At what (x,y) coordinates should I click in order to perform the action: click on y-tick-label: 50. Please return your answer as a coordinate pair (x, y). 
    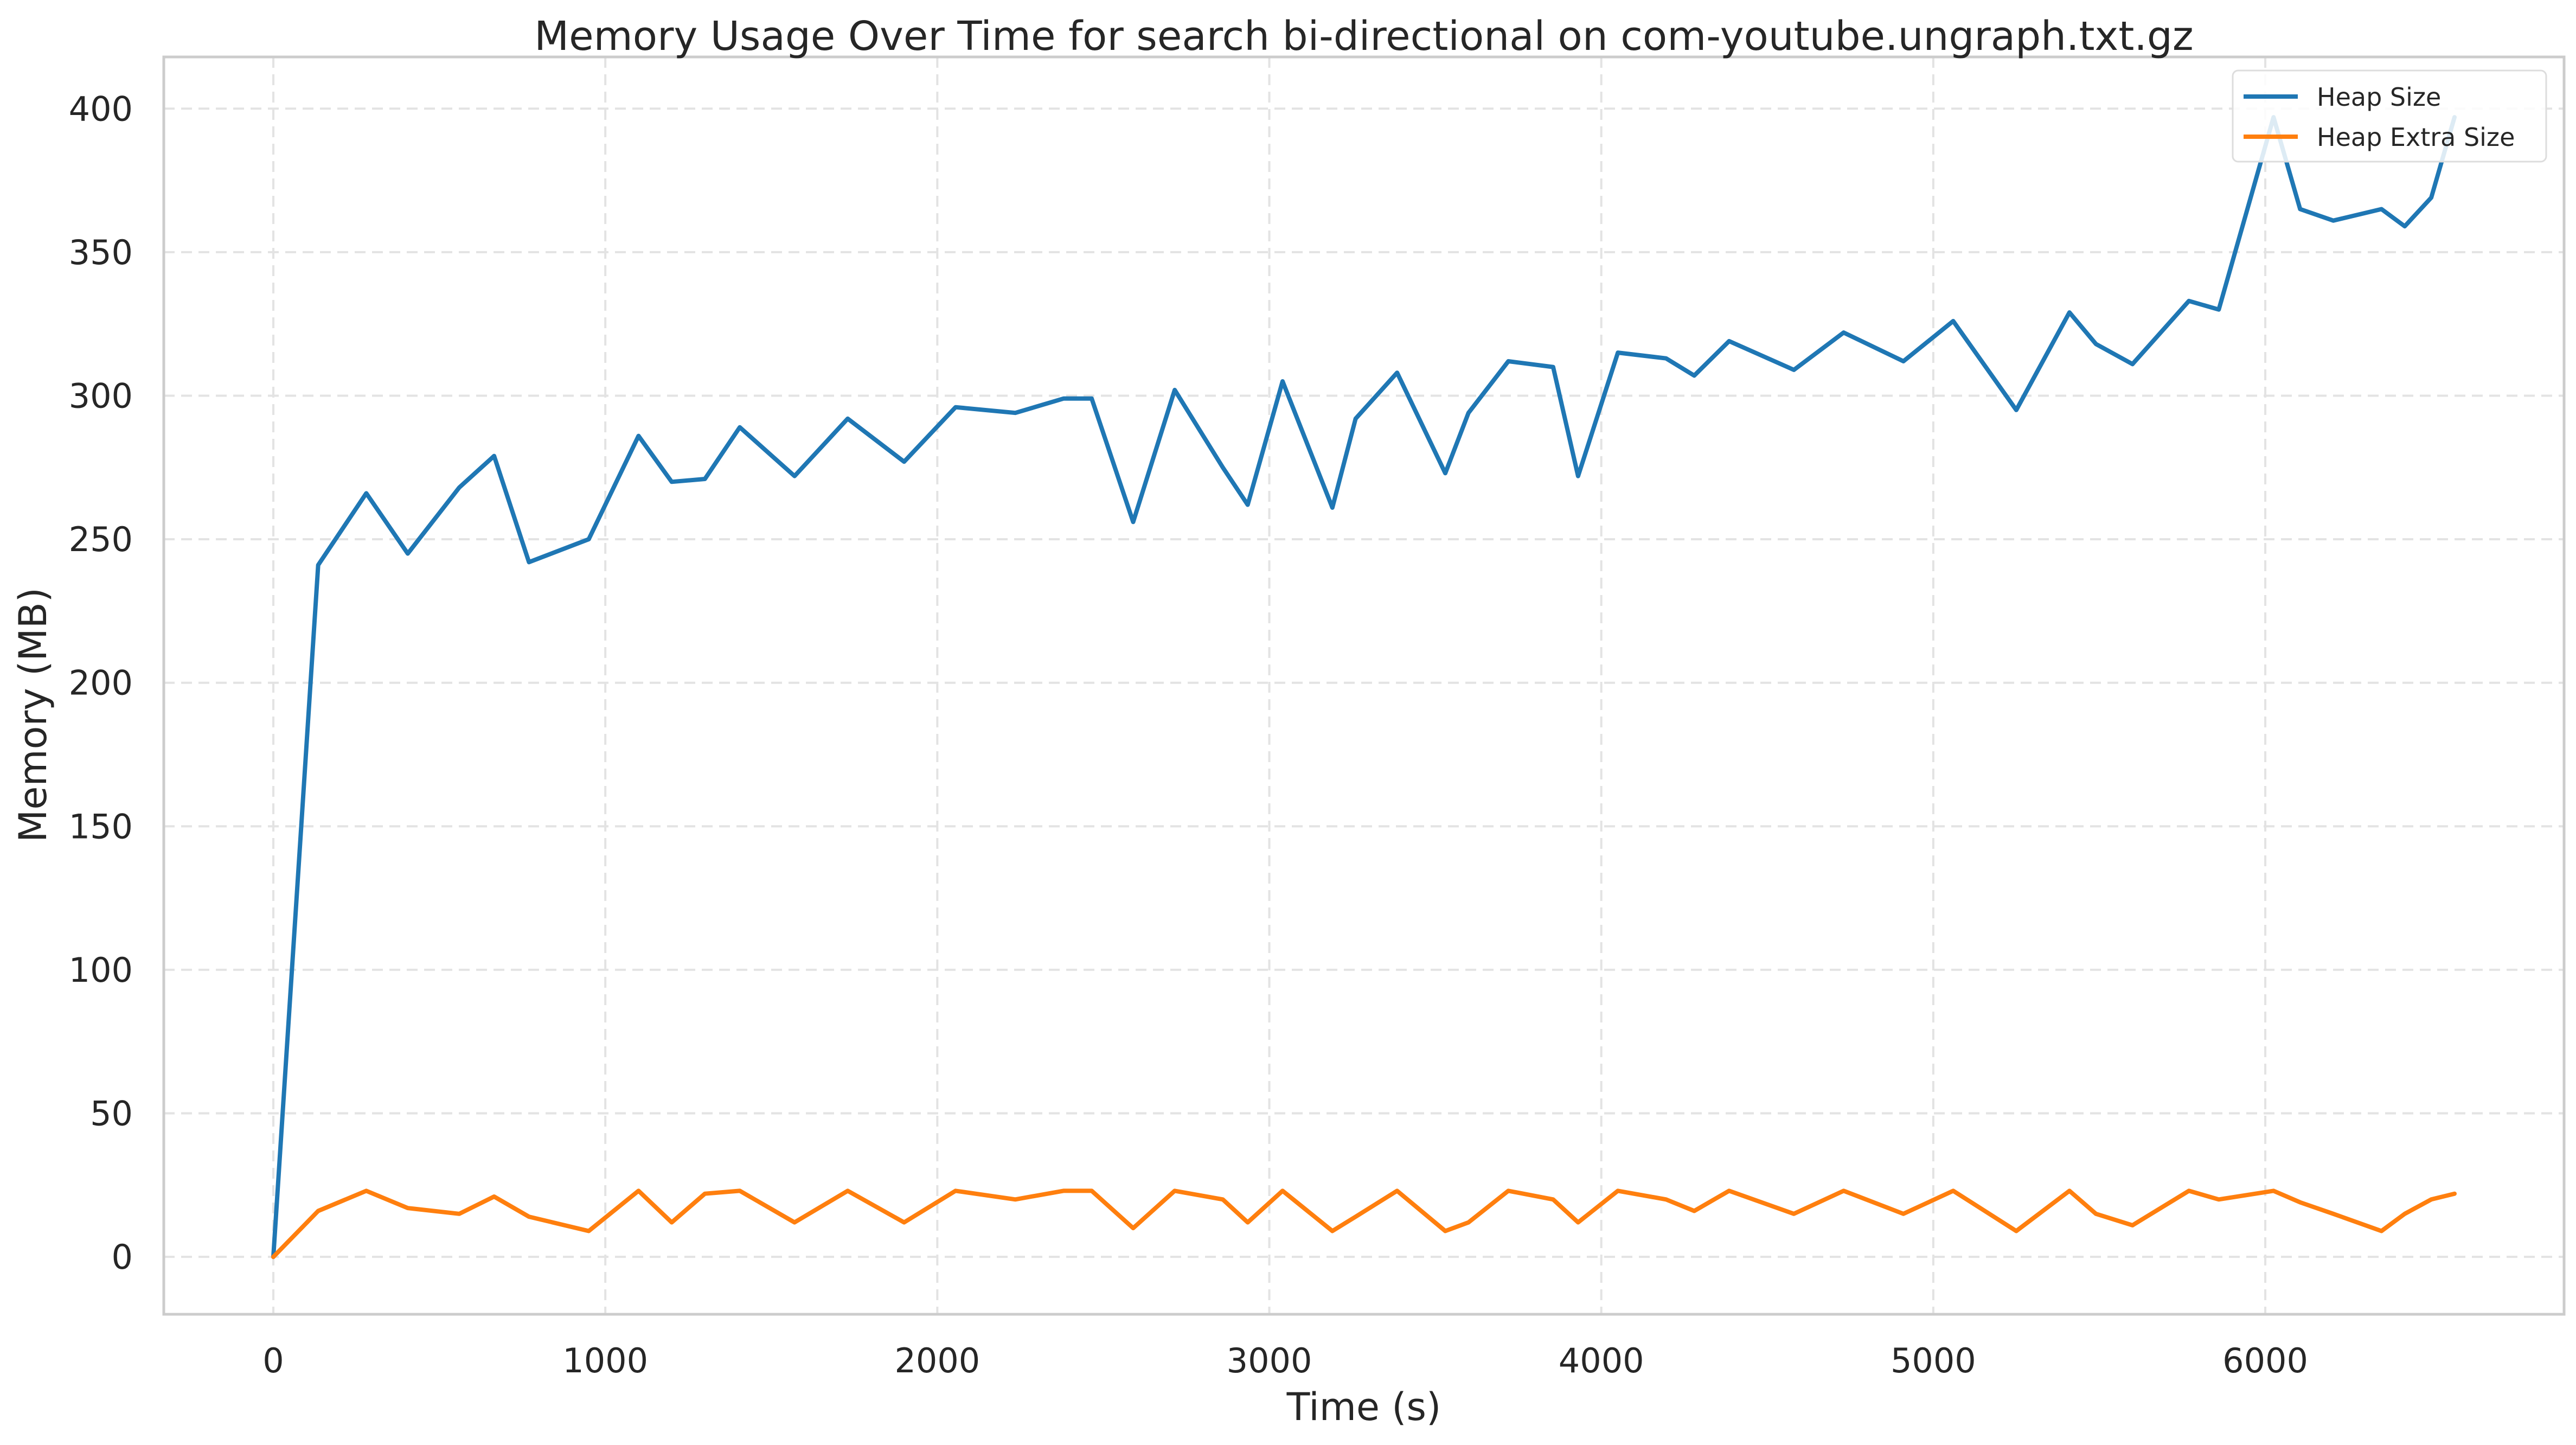
    Looking at the image, I should click on (111, 1114).